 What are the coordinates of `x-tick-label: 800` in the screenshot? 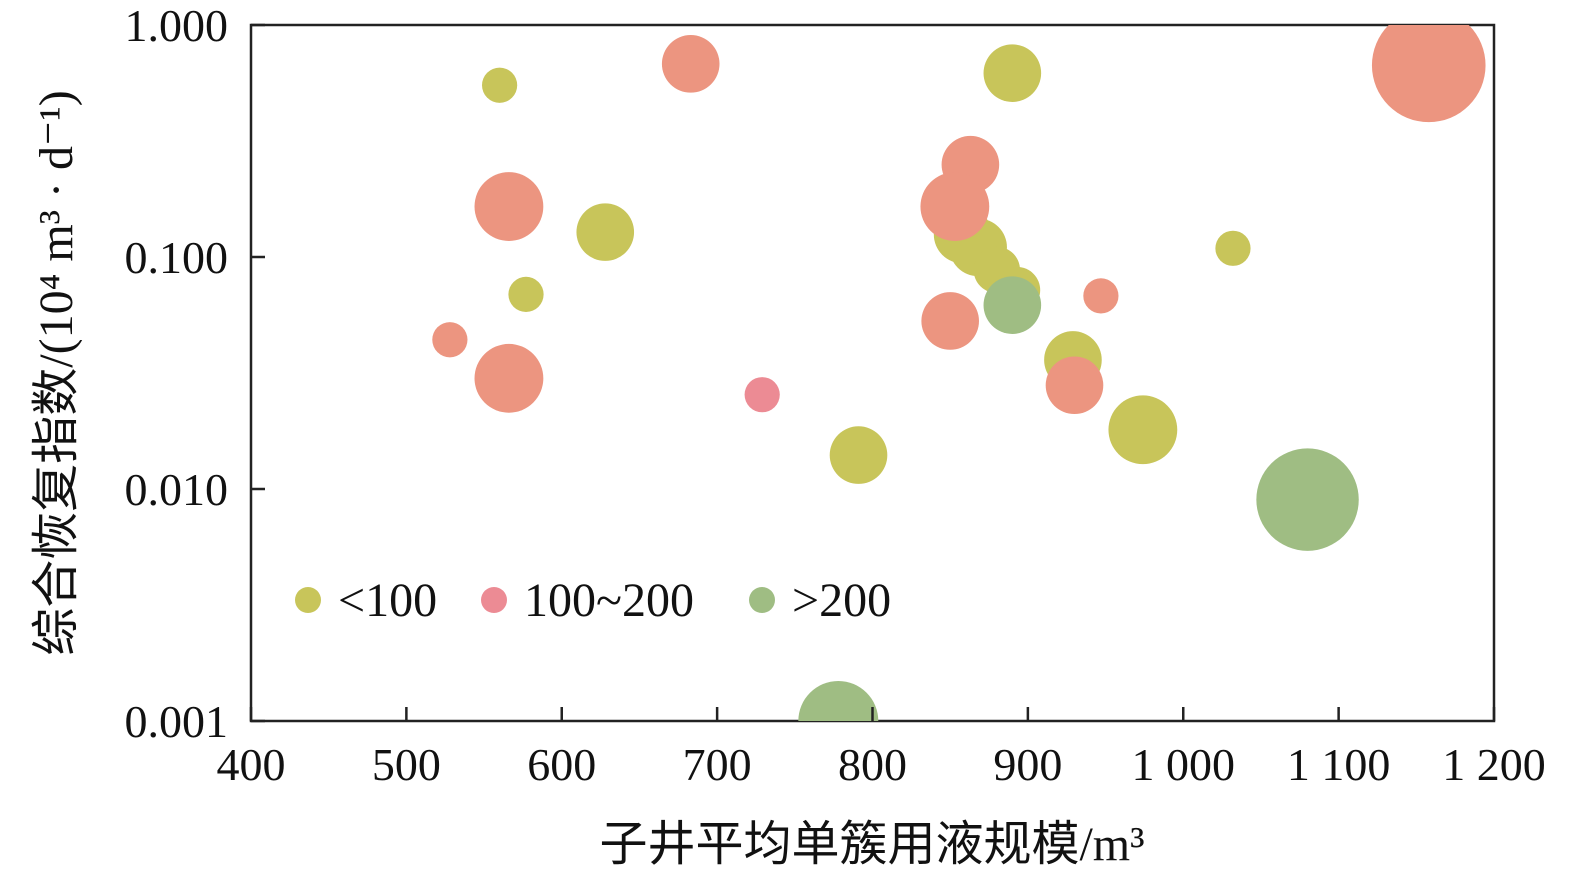 It's located at (872, 764).